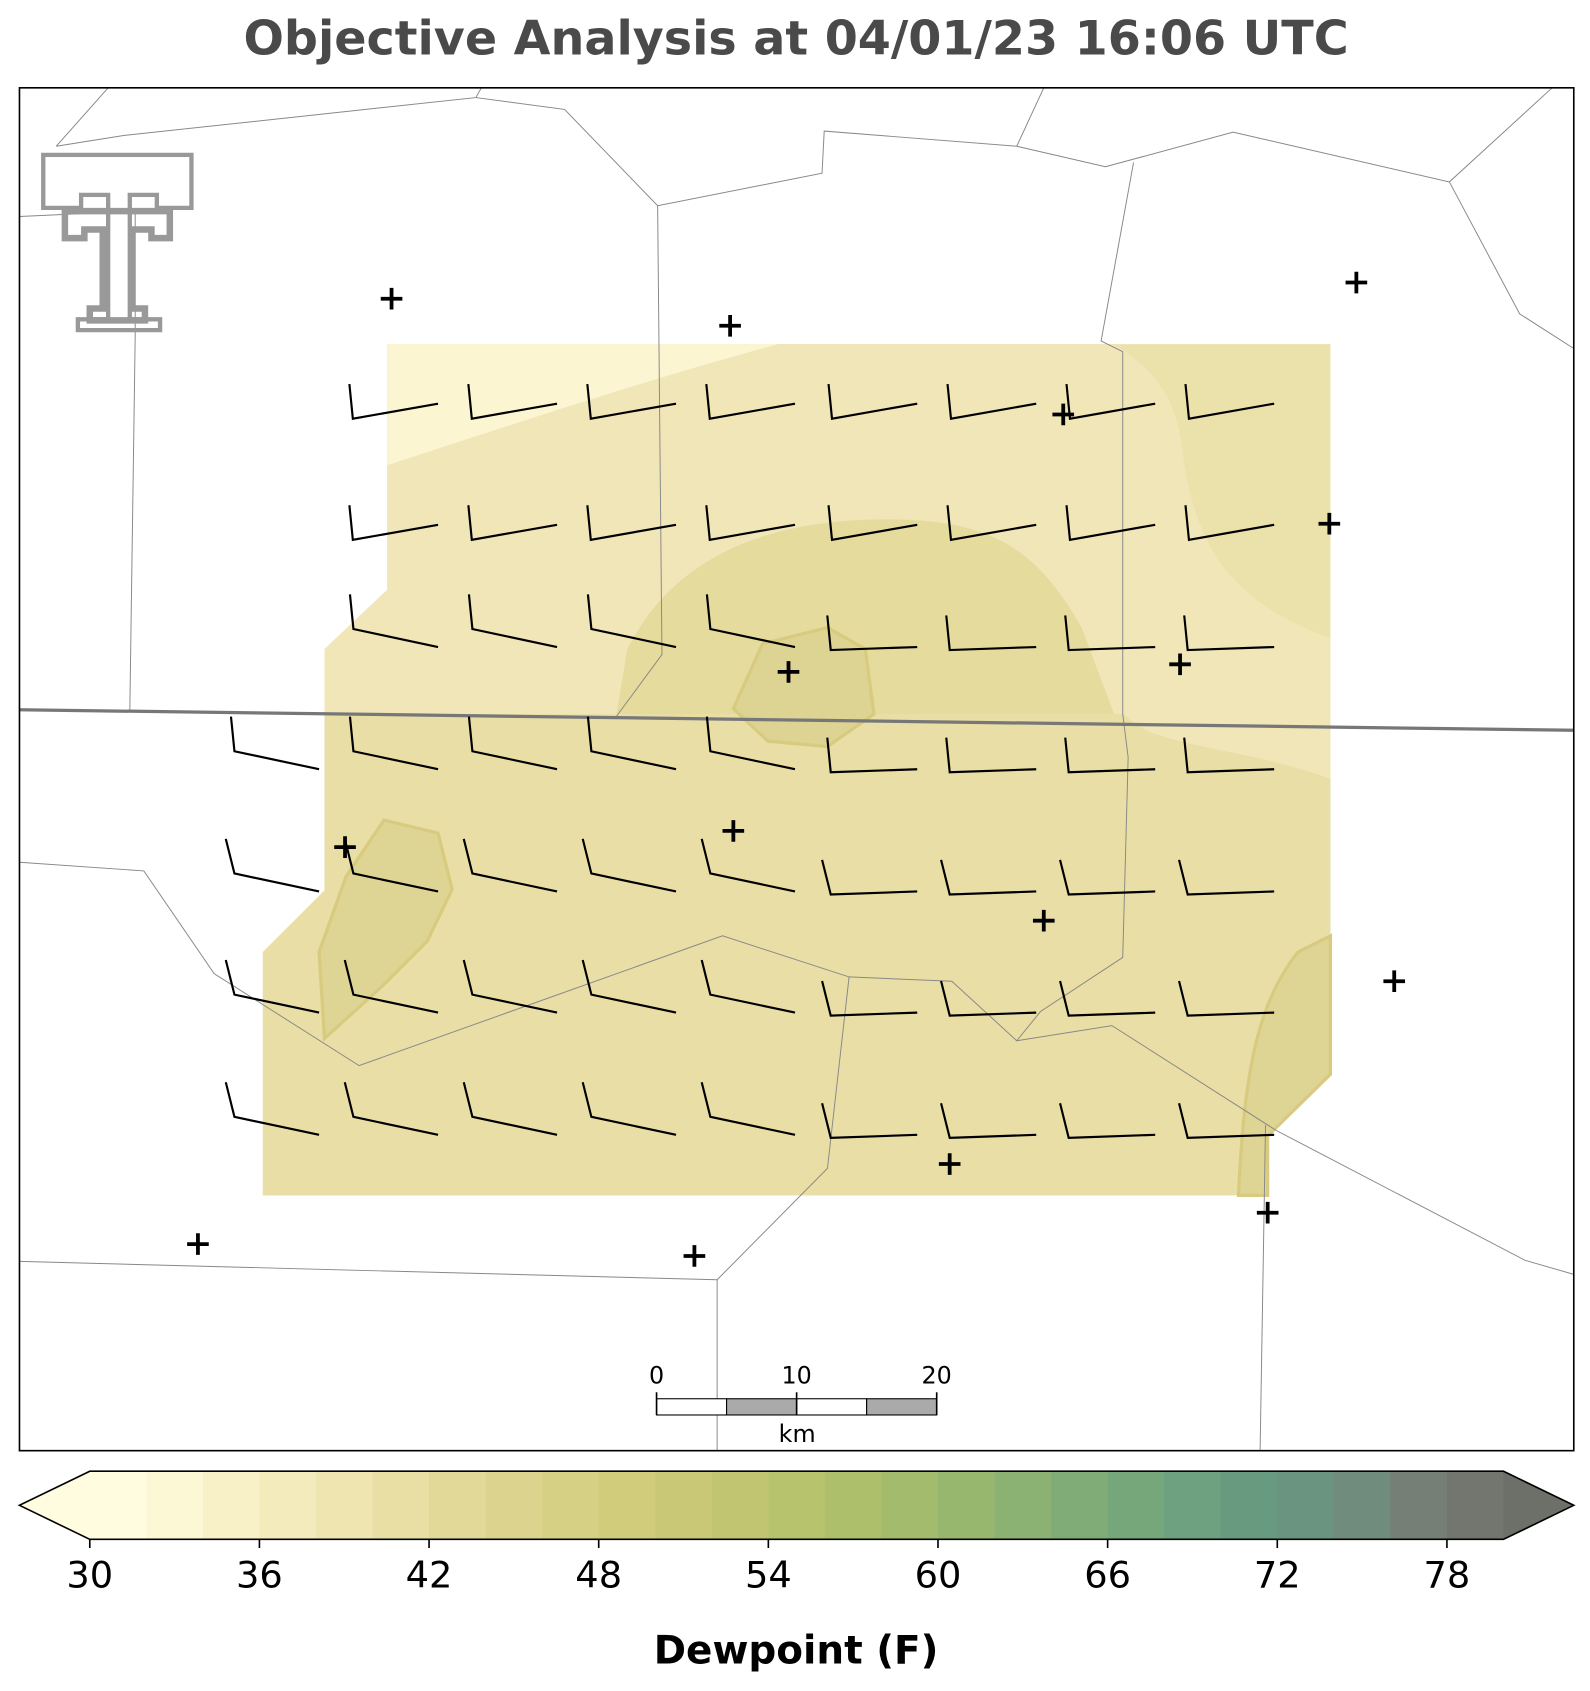  Describe the element at coordinates (938, 1575) in the screenshot. I see `colorbar-tick-label: 60` at that location.